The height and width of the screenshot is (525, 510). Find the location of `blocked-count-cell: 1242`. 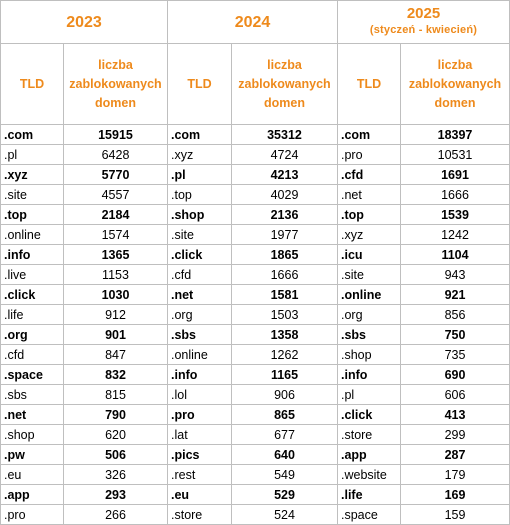

blocked-count-cell: 1242 is located at coordinates (454, 234).